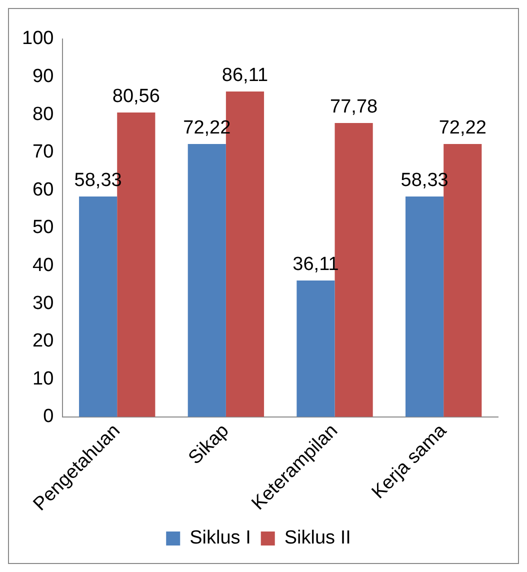 Image resolution: width=527 pixels, height=572 pixels. What do you see at coordinates (43, 265) in the screenshot?
I see `y-tick-label: 40` at bounding box center [43, 265].